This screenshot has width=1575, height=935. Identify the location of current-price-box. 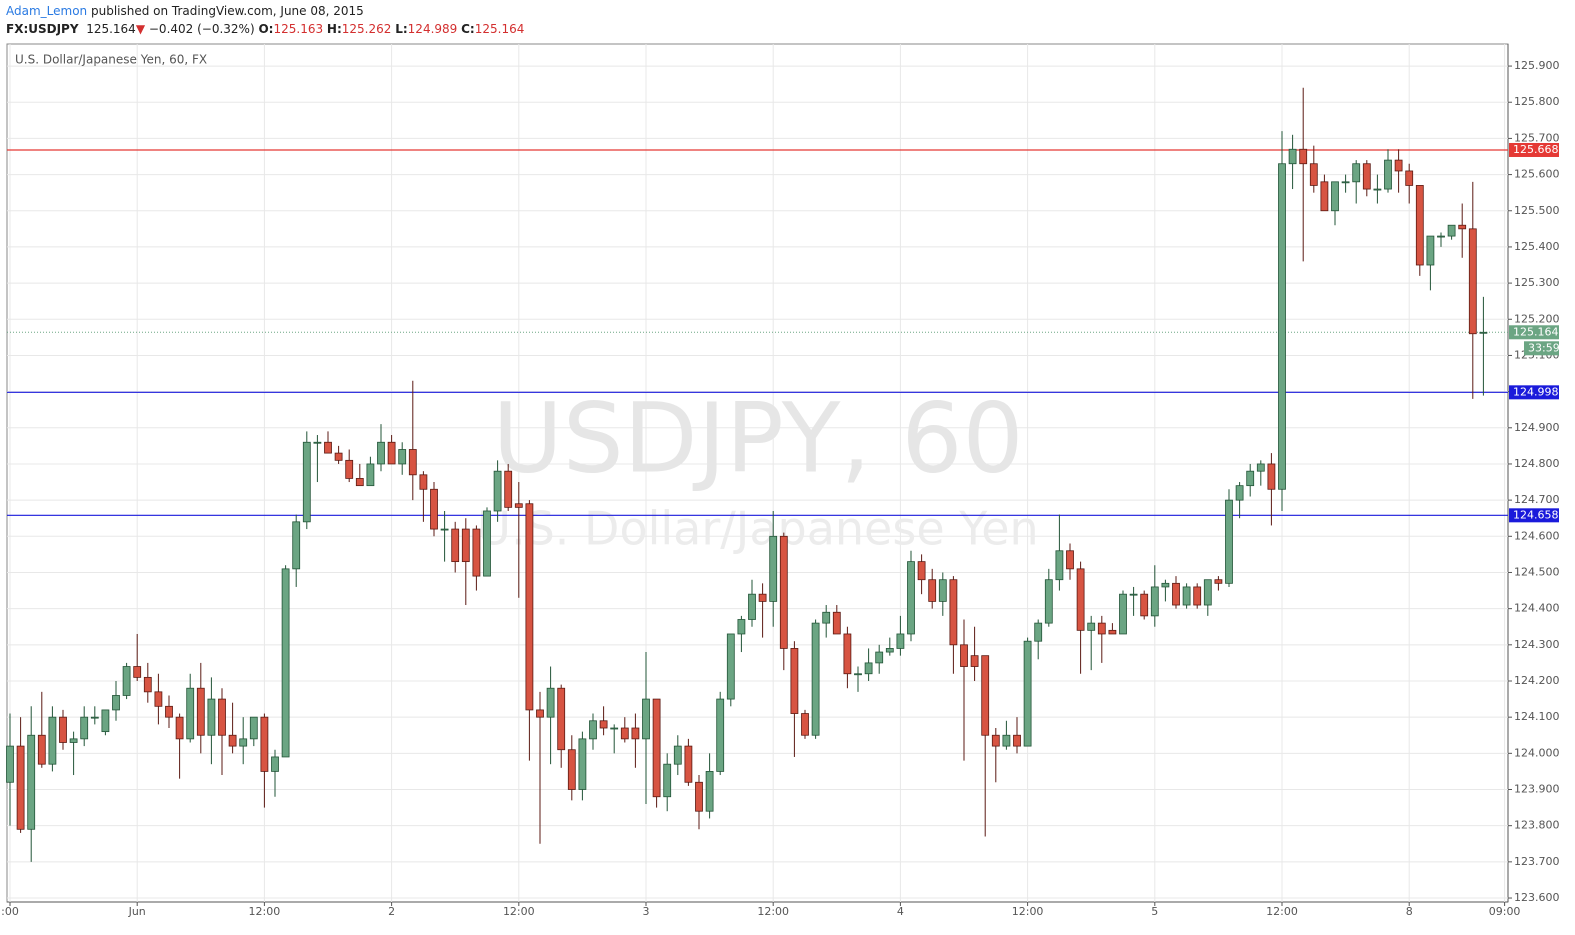
(1534, 332).